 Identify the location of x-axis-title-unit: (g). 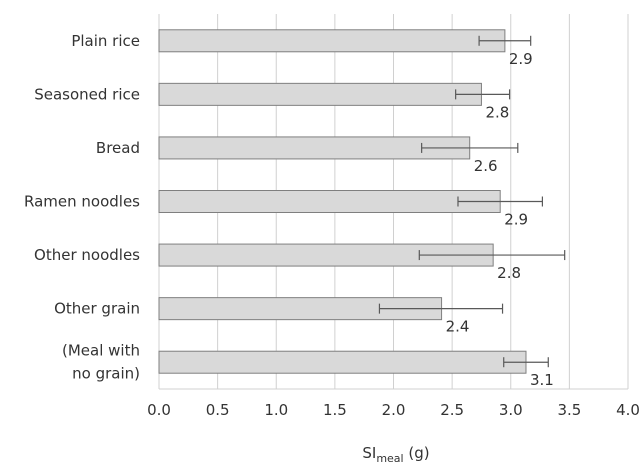
(417, 453).